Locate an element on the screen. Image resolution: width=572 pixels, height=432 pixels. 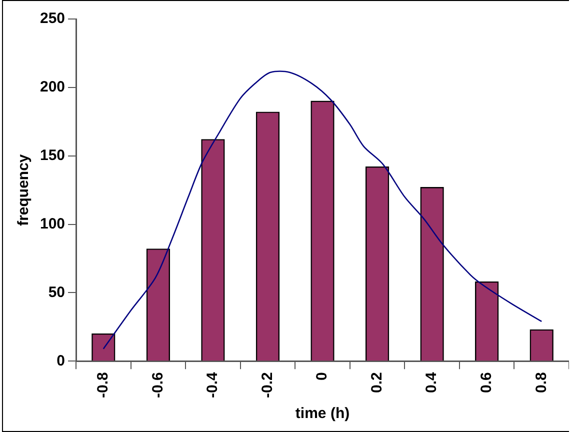
y-axis-title: frequency is located at coordinates (23, 190).